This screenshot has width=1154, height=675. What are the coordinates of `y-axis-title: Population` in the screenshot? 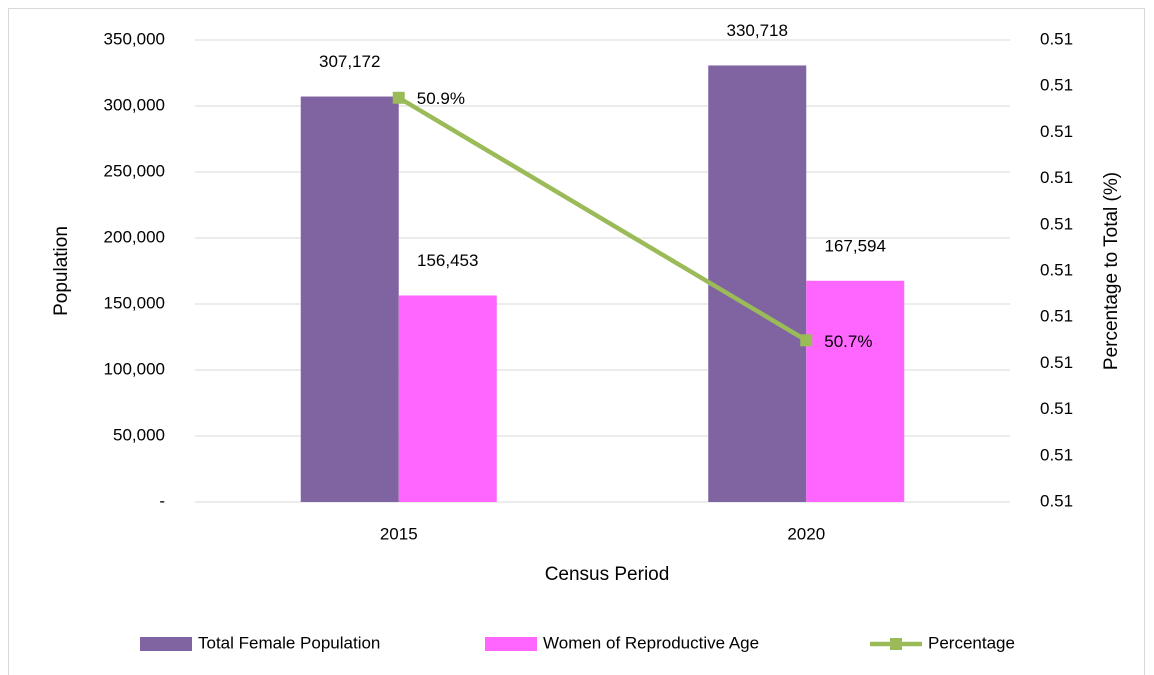 It's located at (61, 271).